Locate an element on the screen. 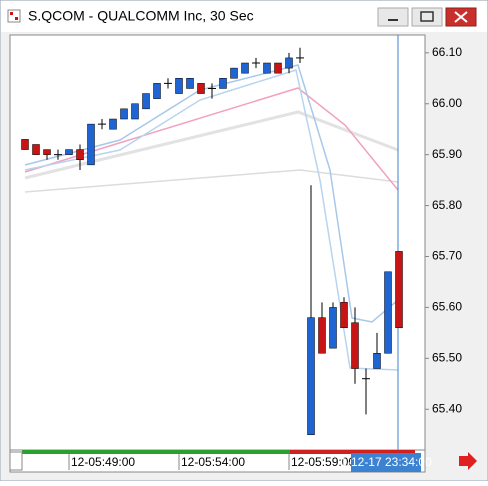 The height and width of the screenshot is (486, 488). scroll-arrow is located at coordinates (468, 461).